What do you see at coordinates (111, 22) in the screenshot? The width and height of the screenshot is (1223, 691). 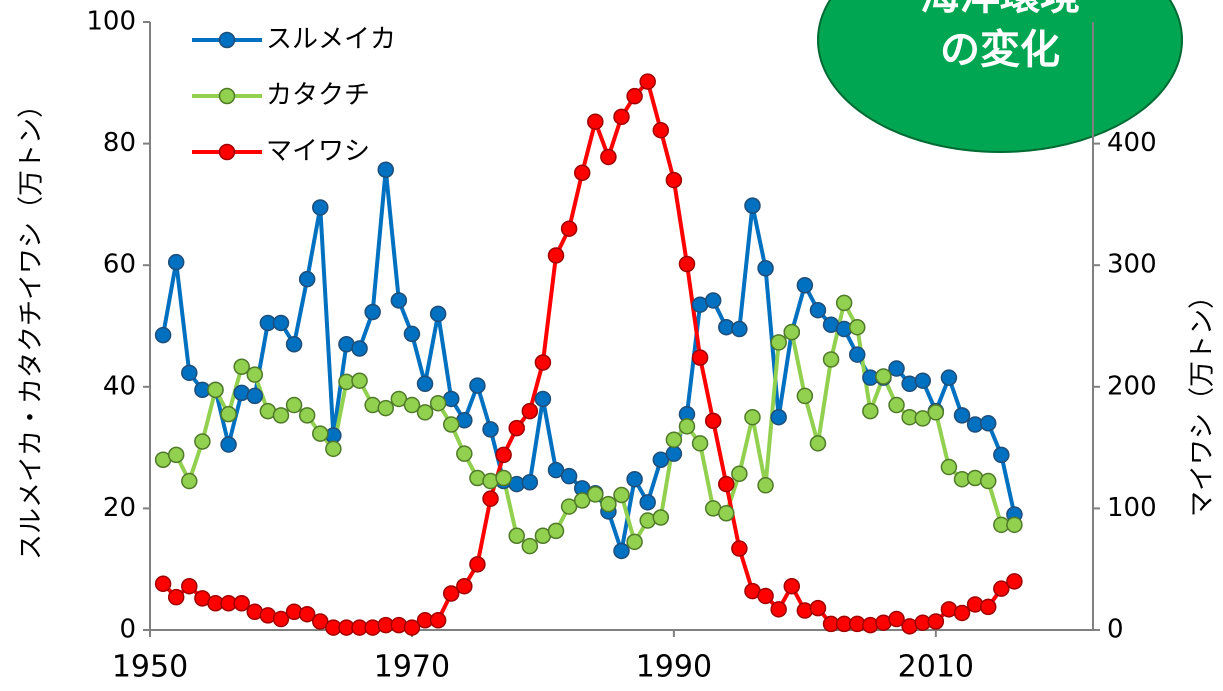 I see `y-tick-label: 100` at bounding box center [111, 22].